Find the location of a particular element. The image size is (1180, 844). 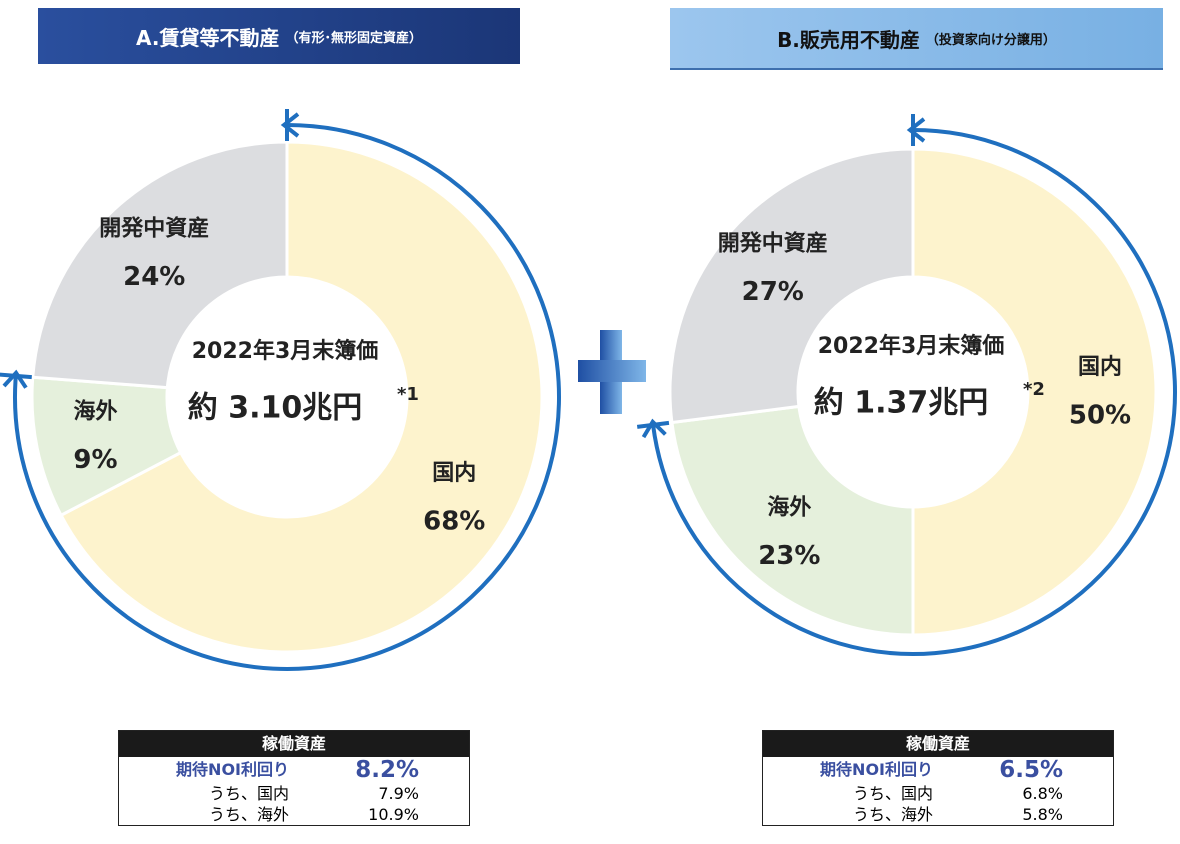

cell-value: 7.9% is located at coordinates (398, 793).